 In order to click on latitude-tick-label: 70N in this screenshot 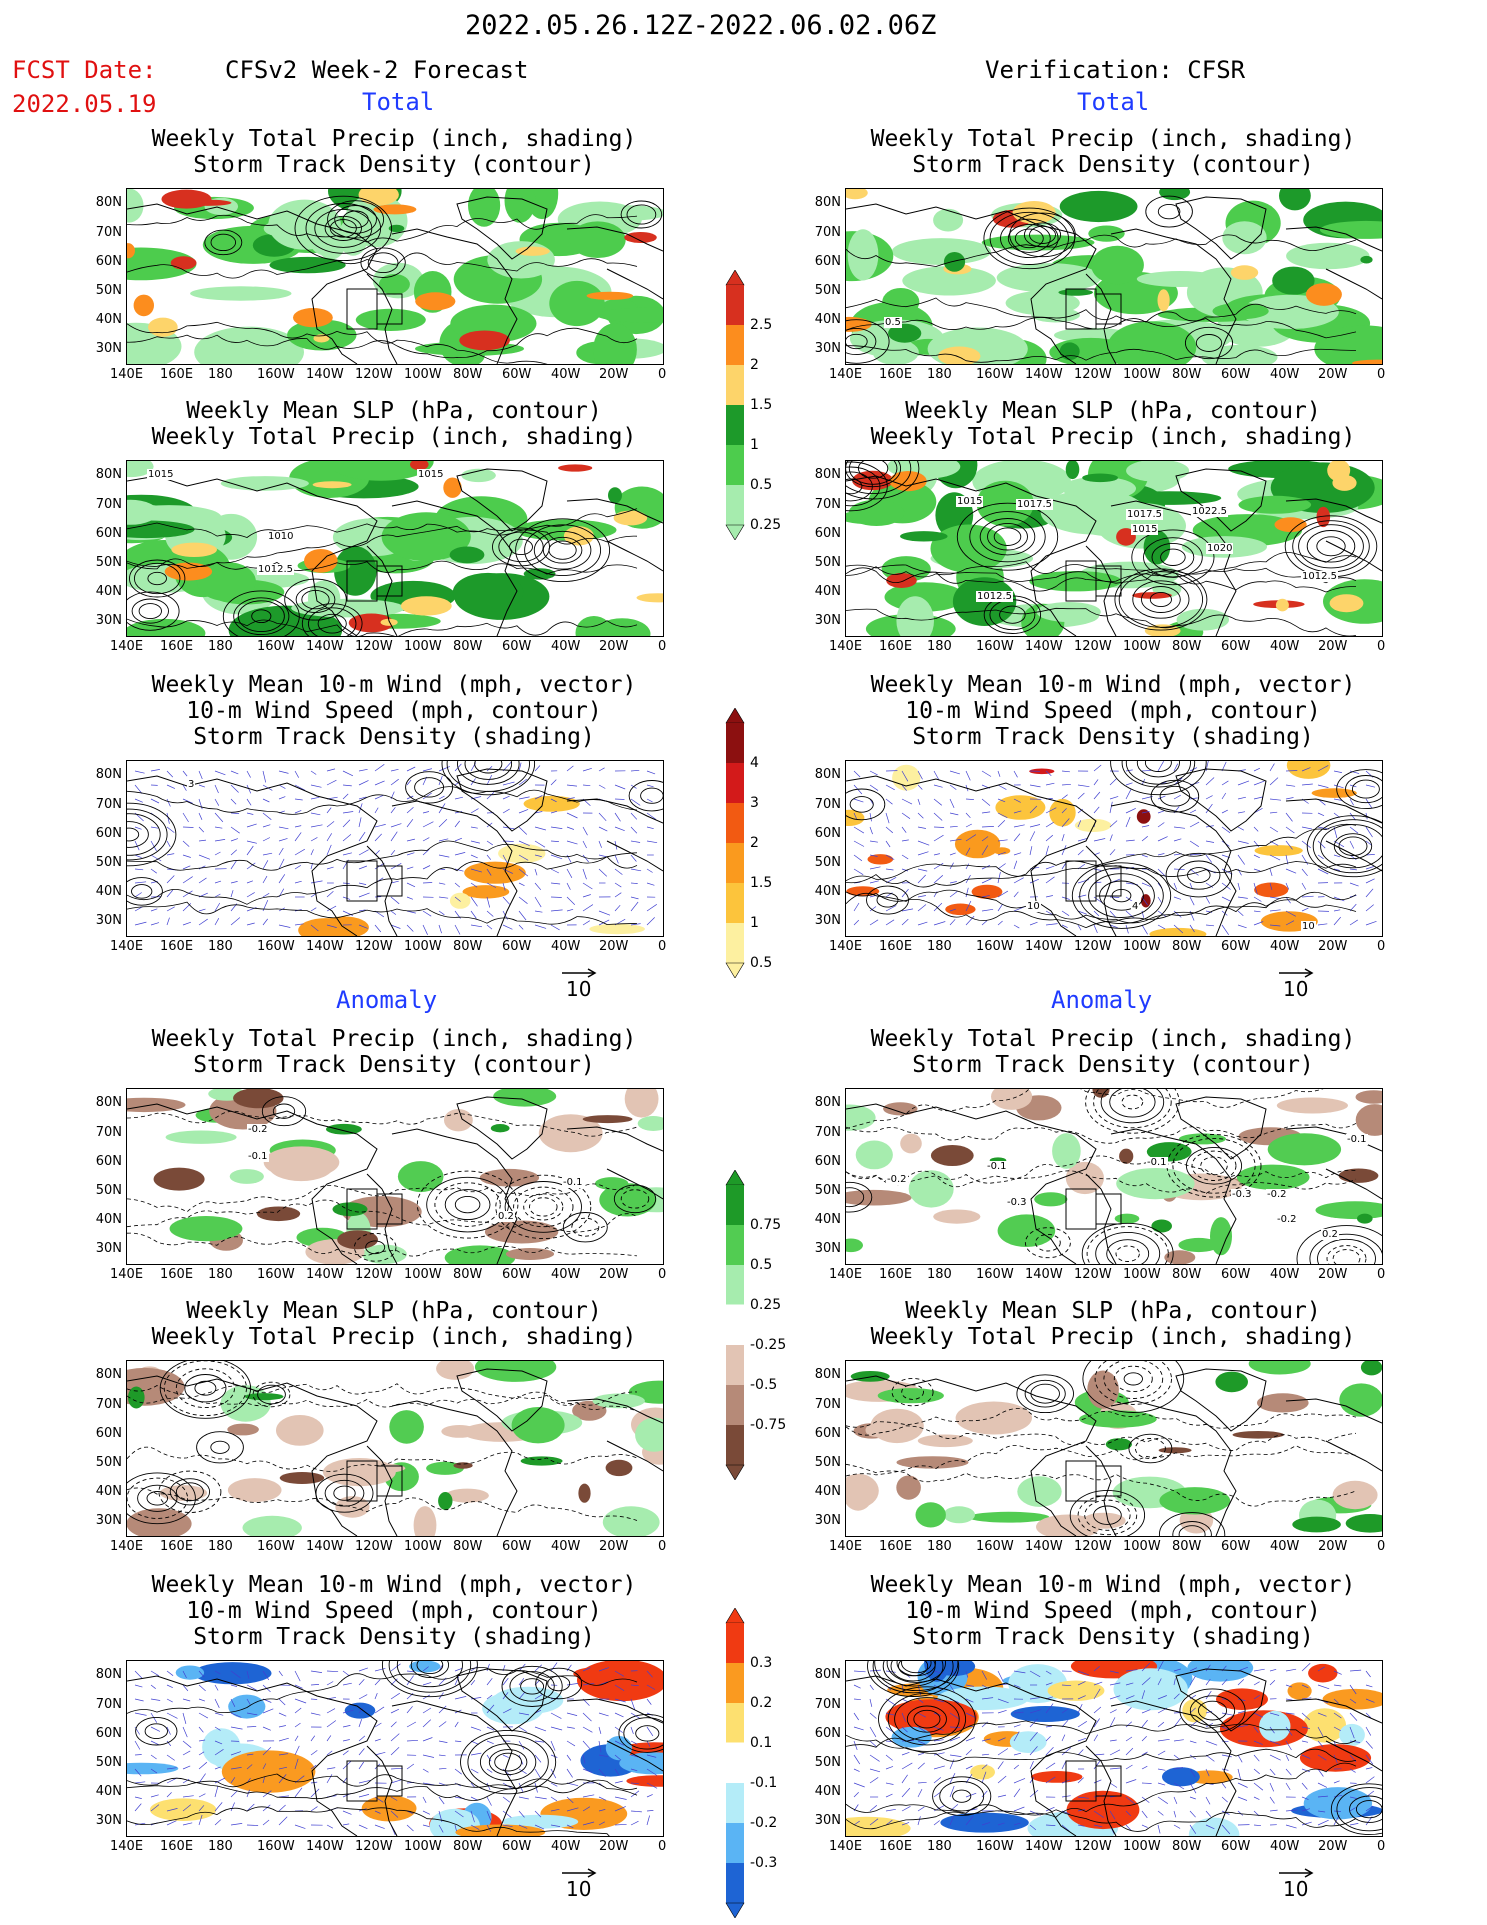, I will do `click(827, 1132)`.